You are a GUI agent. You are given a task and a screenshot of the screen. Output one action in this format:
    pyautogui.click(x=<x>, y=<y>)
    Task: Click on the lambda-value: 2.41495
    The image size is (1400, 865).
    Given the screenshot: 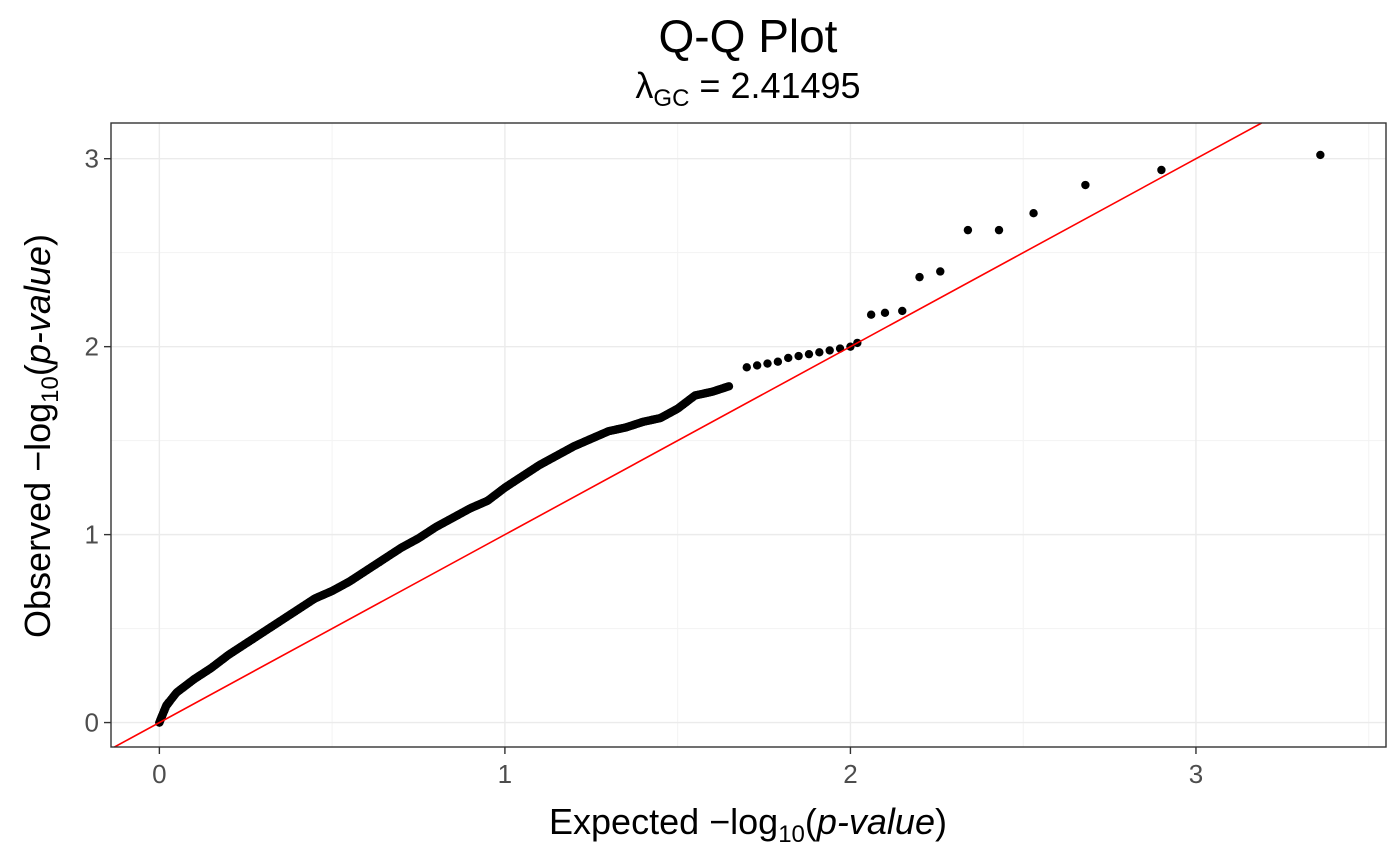 What is the action you would take?
    pyautogui.click(x=795, y=85)
    